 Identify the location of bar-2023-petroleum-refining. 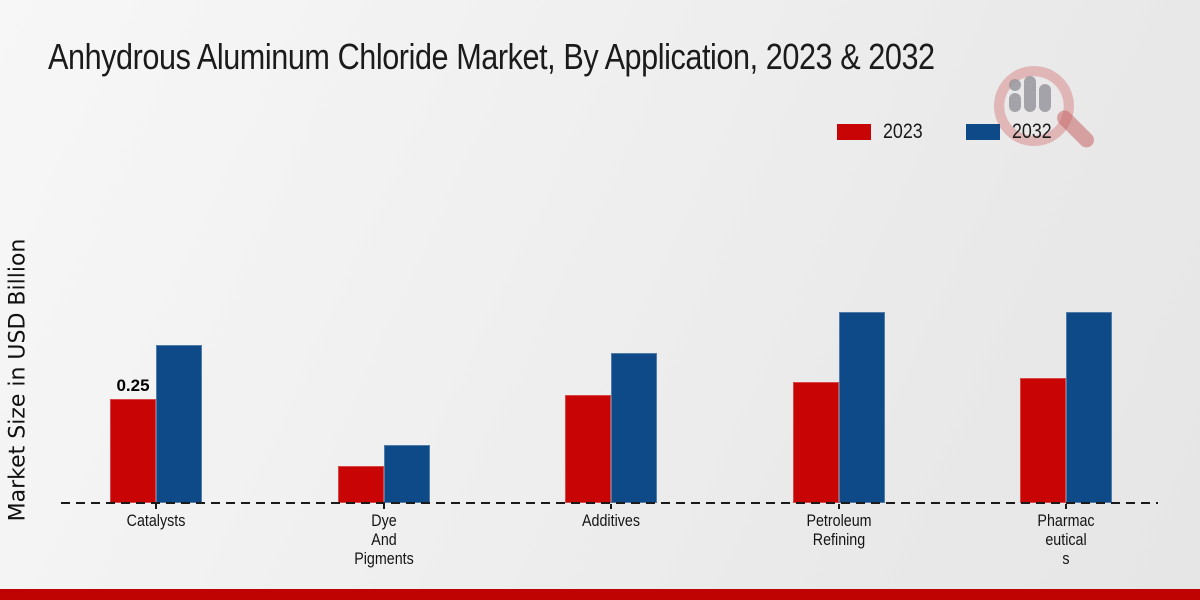
(815, 442).